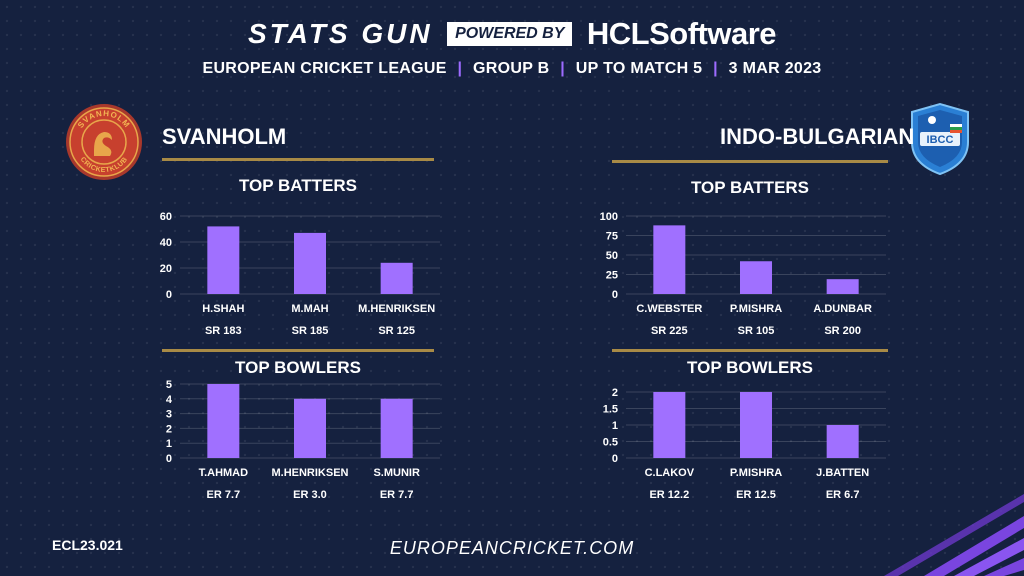 This screenshot has height=576, width=1024. I want to click on brand-header: STATS GUN POWERED BY HCLSoftware, so click(512, 36).